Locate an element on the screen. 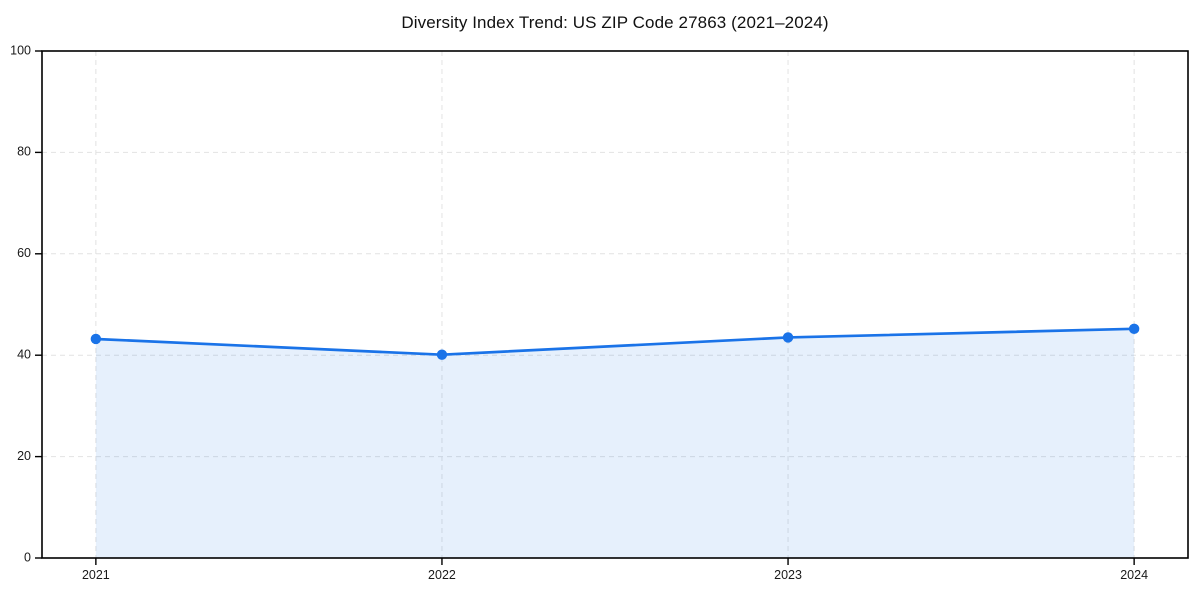 Image resolution: width=1200 pixels, height=600 pixels. x-tick-label: 2023 is located at coordinates (788, 575).